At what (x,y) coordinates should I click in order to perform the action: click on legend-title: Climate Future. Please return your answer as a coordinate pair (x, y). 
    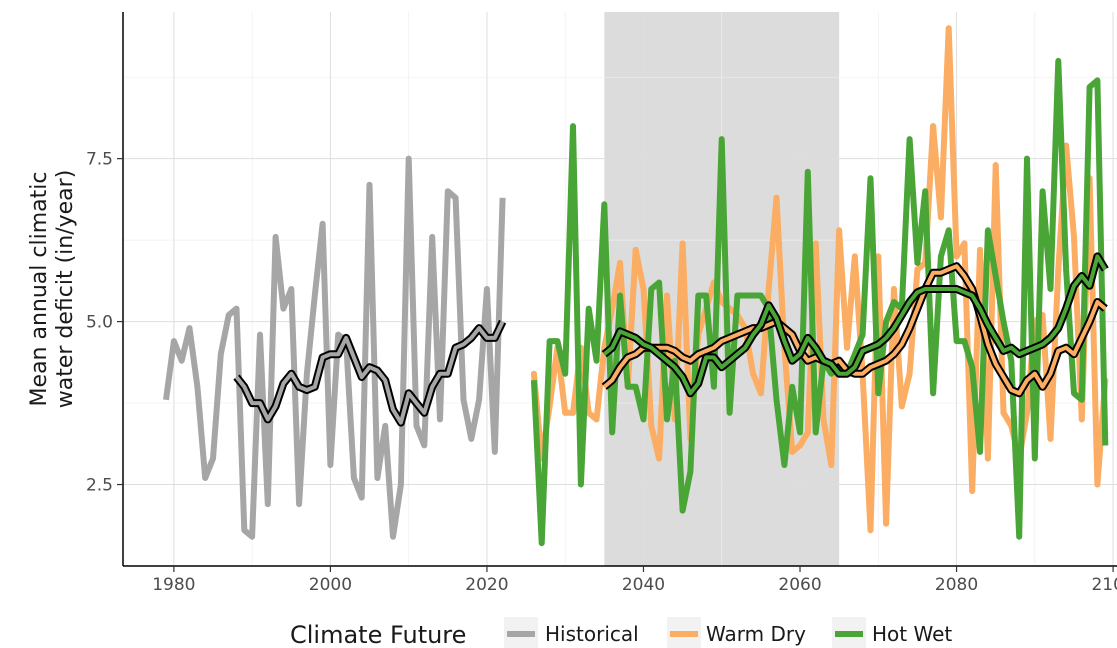
    Looking at the image, I should click on (378, 634).